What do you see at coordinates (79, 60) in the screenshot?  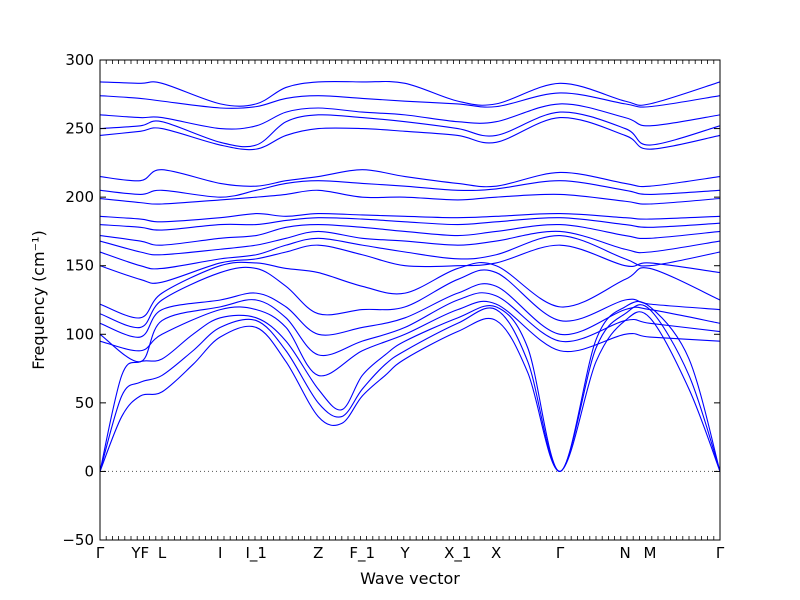 I see `y-tick-label: 300` at bounding box center [79, 60].